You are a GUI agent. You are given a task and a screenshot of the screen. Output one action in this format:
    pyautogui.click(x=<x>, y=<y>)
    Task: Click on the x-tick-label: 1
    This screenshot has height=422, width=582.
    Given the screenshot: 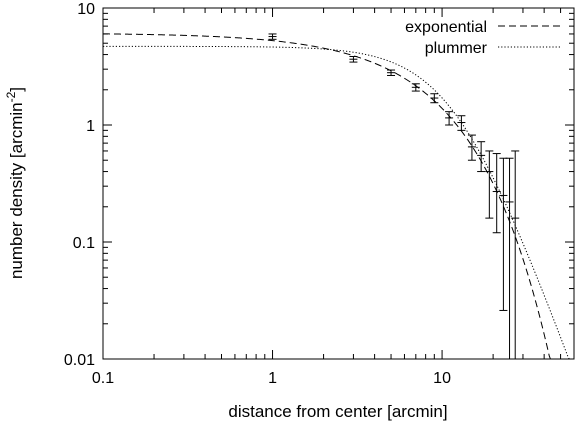 What is the action you would take?
    pyautogui.click(x=272, y=378)
    